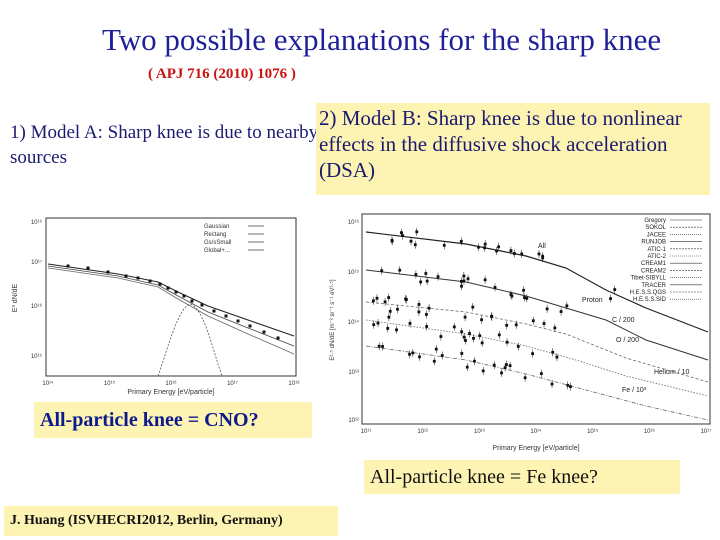 Image resolution: width=720 pixels, height=540 pixels. I want to click on plot-b-xtick: 10¹², so click(422, 432).